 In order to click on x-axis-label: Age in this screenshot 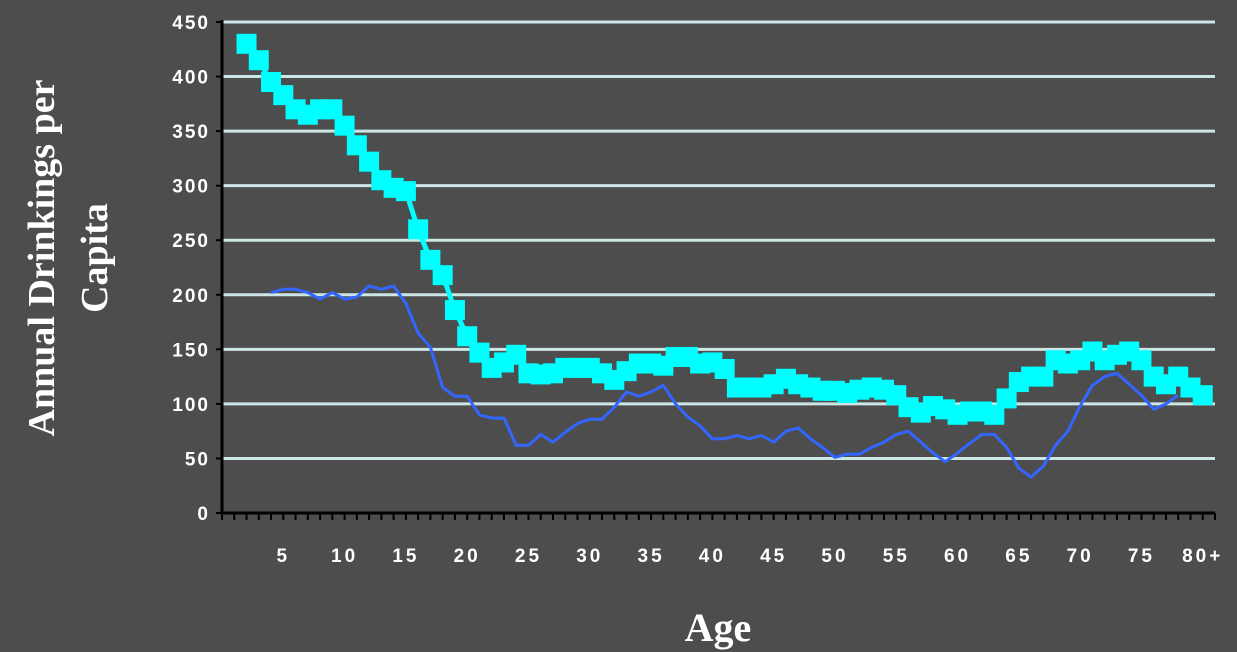, I will do `click(718, 627)`.